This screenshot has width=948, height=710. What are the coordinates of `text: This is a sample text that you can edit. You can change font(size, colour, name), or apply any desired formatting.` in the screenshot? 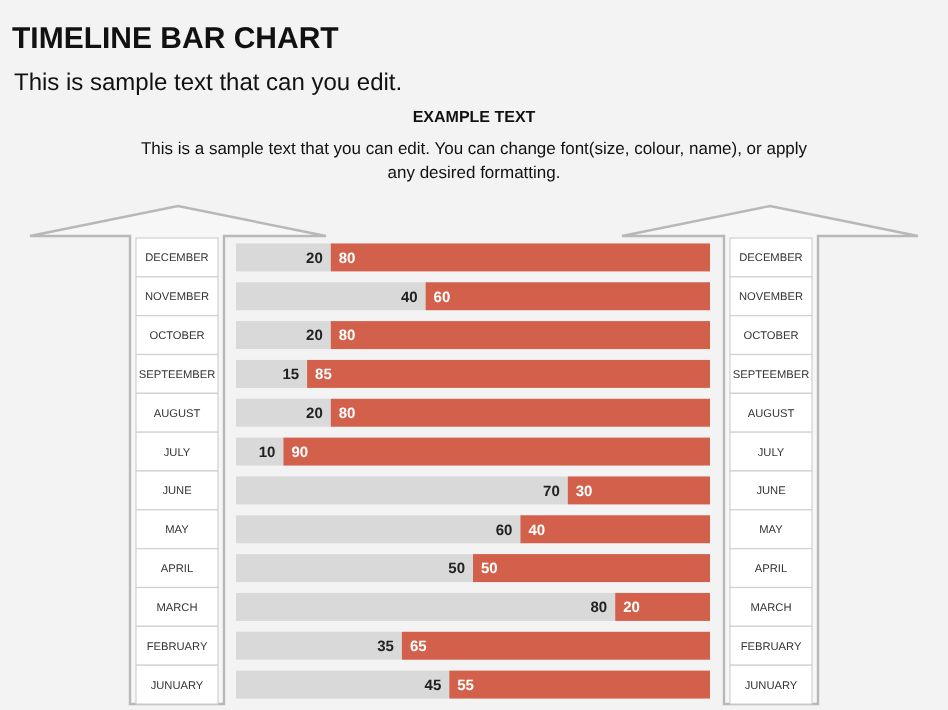 It's located at (474, 160).